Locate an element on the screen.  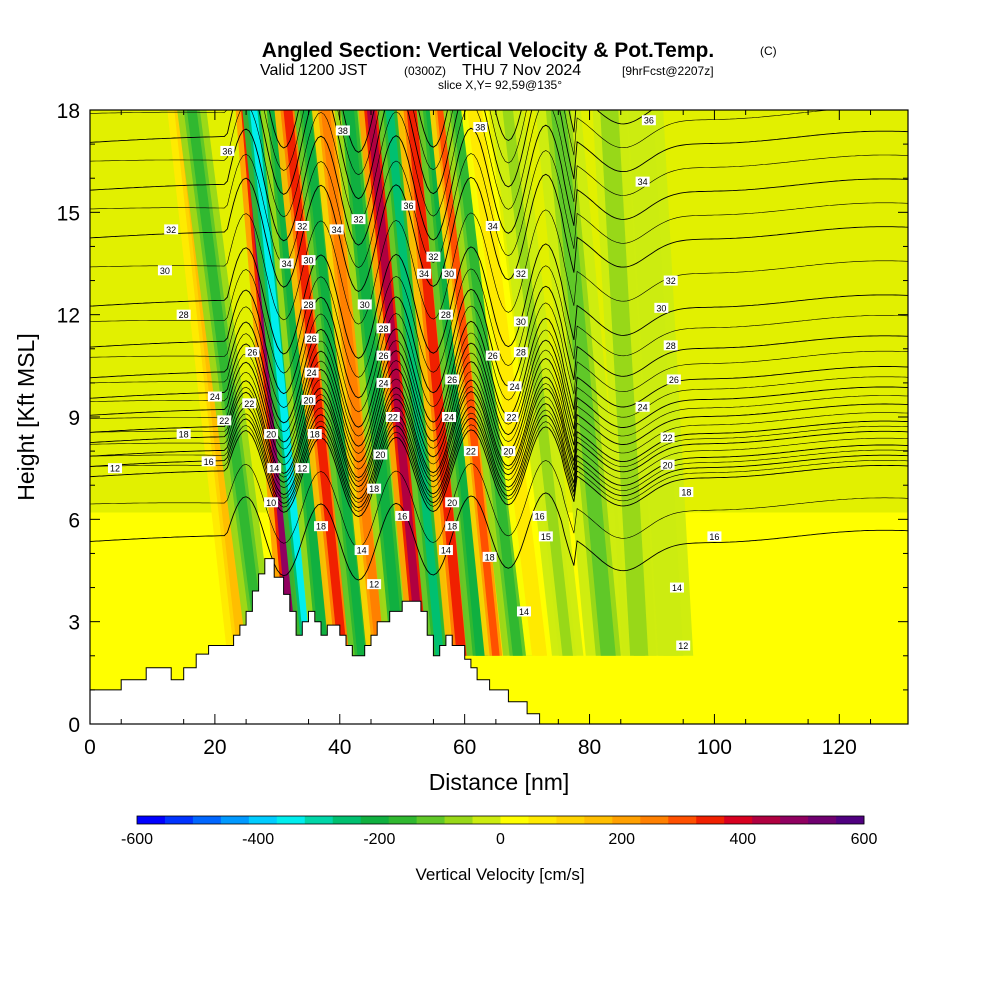
chart-subtitle-forecast: [9hrFcst@2207z] is located at coordinates (668, 71).